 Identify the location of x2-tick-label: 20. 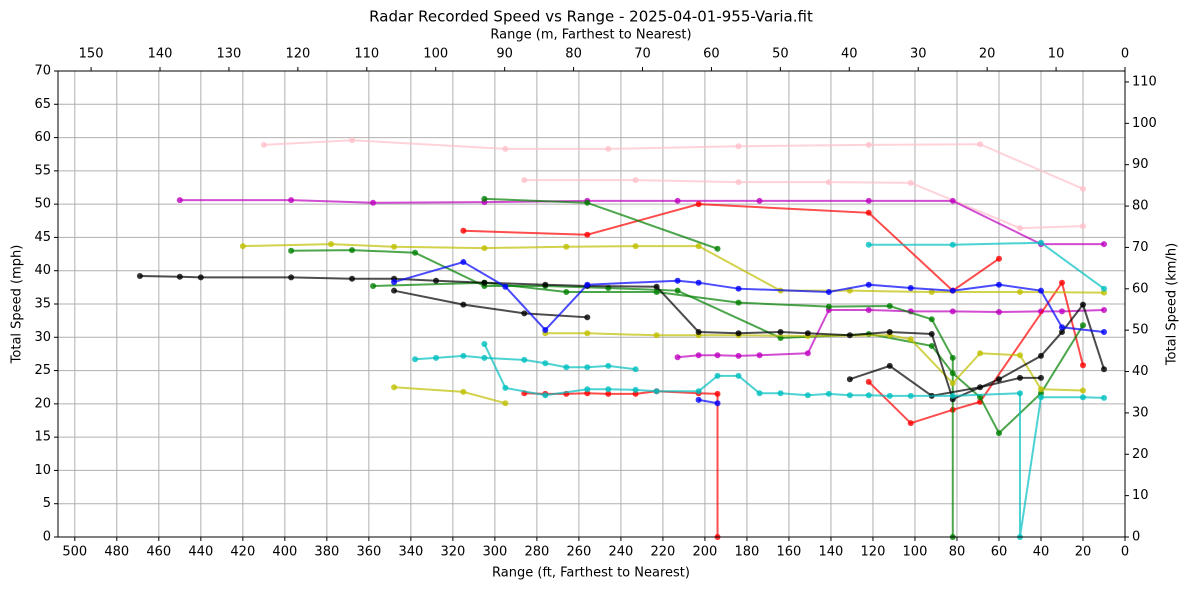
(987, 54).